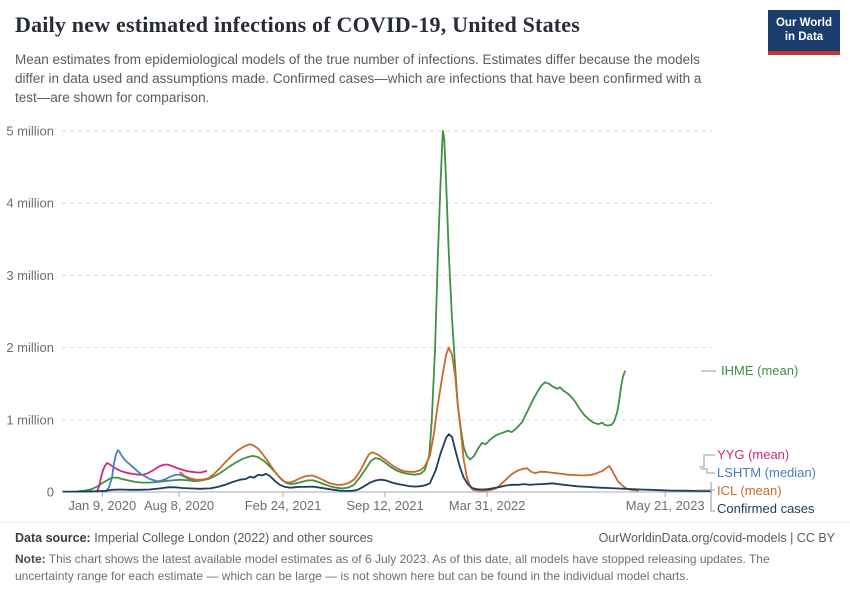 This screenshot has width=850, height=600. What do you see at coordinates (283, 505) in the screenshot?
I see `x-tick-label: Feb 24, 2021` at bounding box center [283, 505].